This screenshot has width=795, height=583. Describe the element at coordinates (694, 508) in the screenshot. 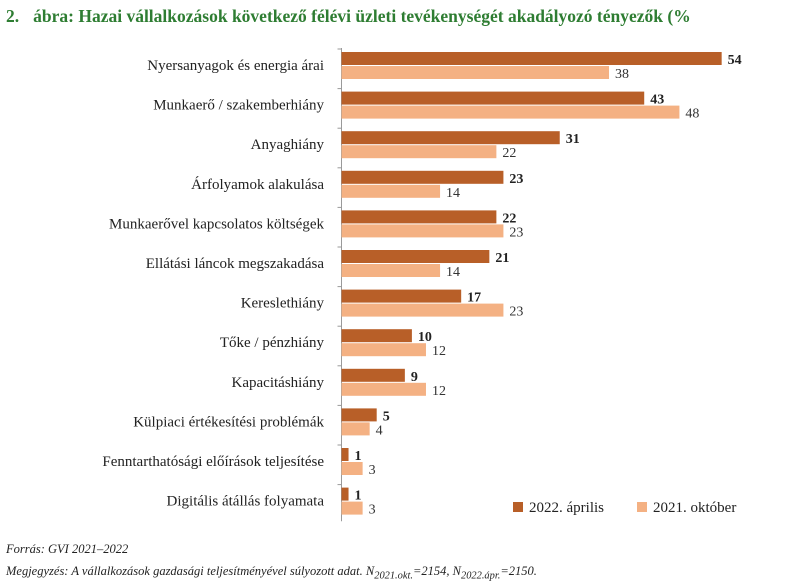

I see `legend-label: 2021. október` at that location.